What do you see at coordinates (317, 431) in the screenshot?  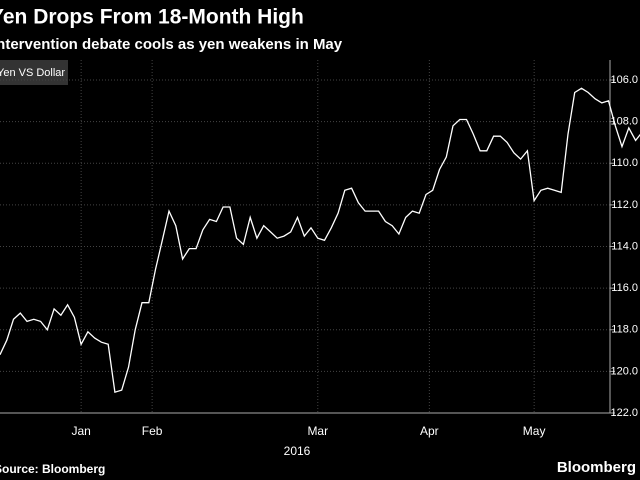 I see `x-tick-label: Mar` at bounding box center [317, 431].